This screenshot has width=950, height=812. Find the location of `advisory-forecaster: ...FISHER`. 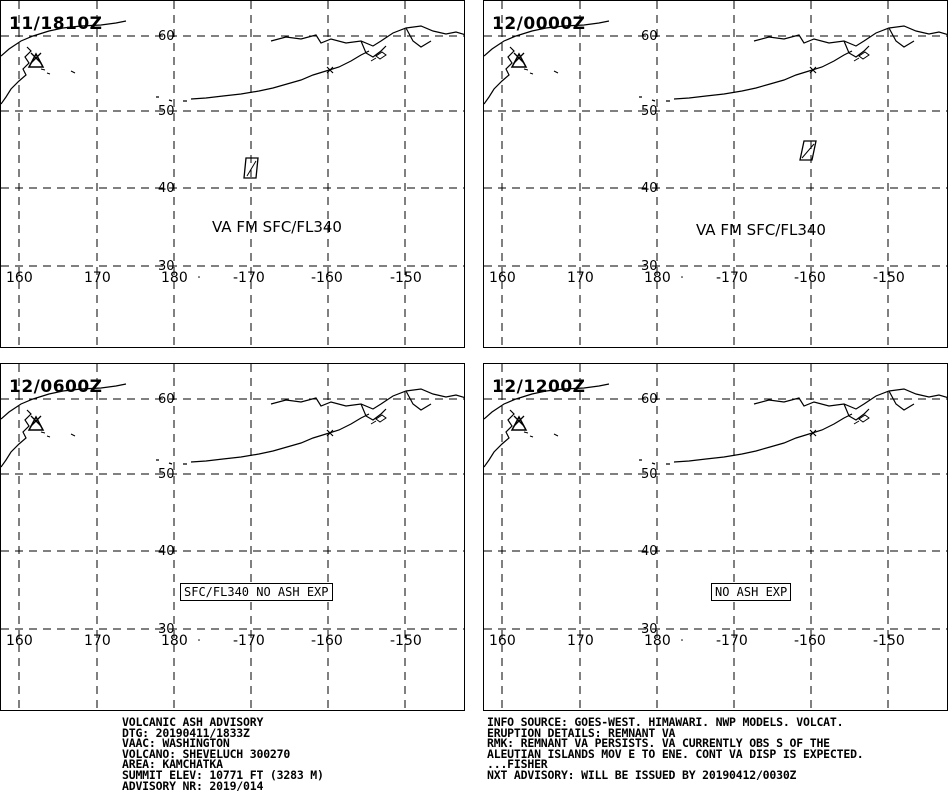

advisory-forecaster: ...FISHER is located at coordinates (517, 764).